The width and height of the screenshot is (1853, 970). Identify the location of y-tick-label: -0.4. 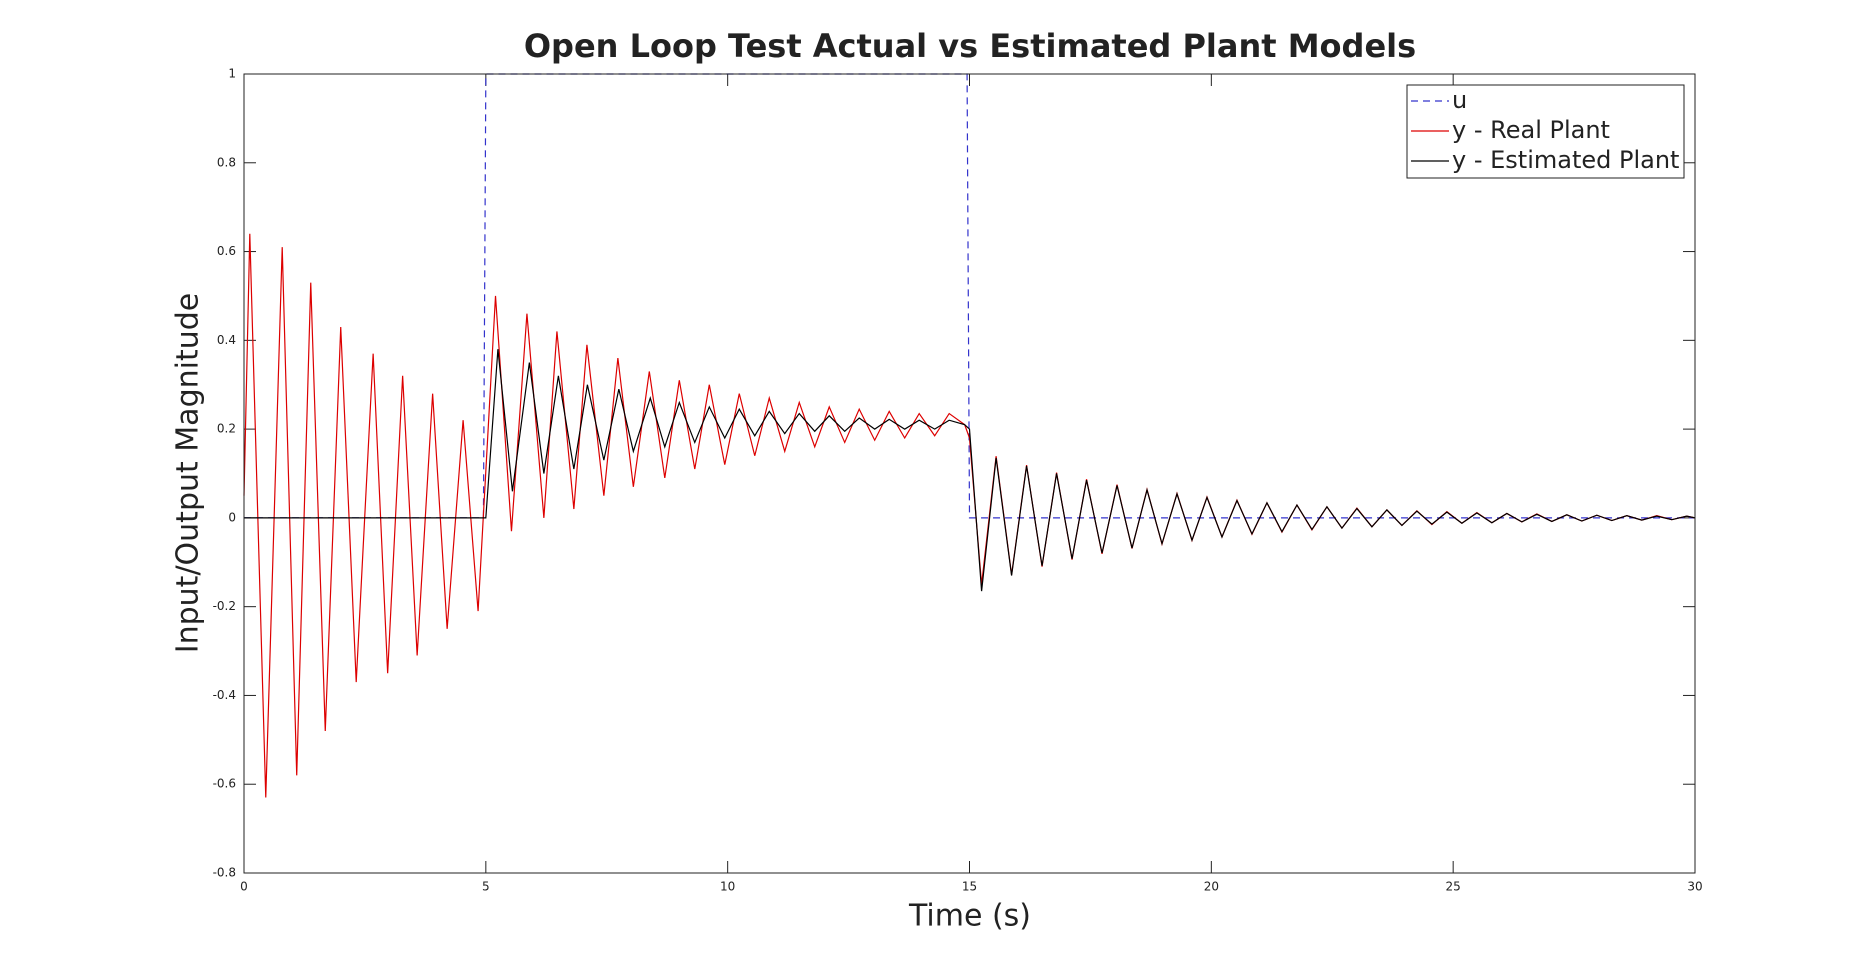
(224, 695).